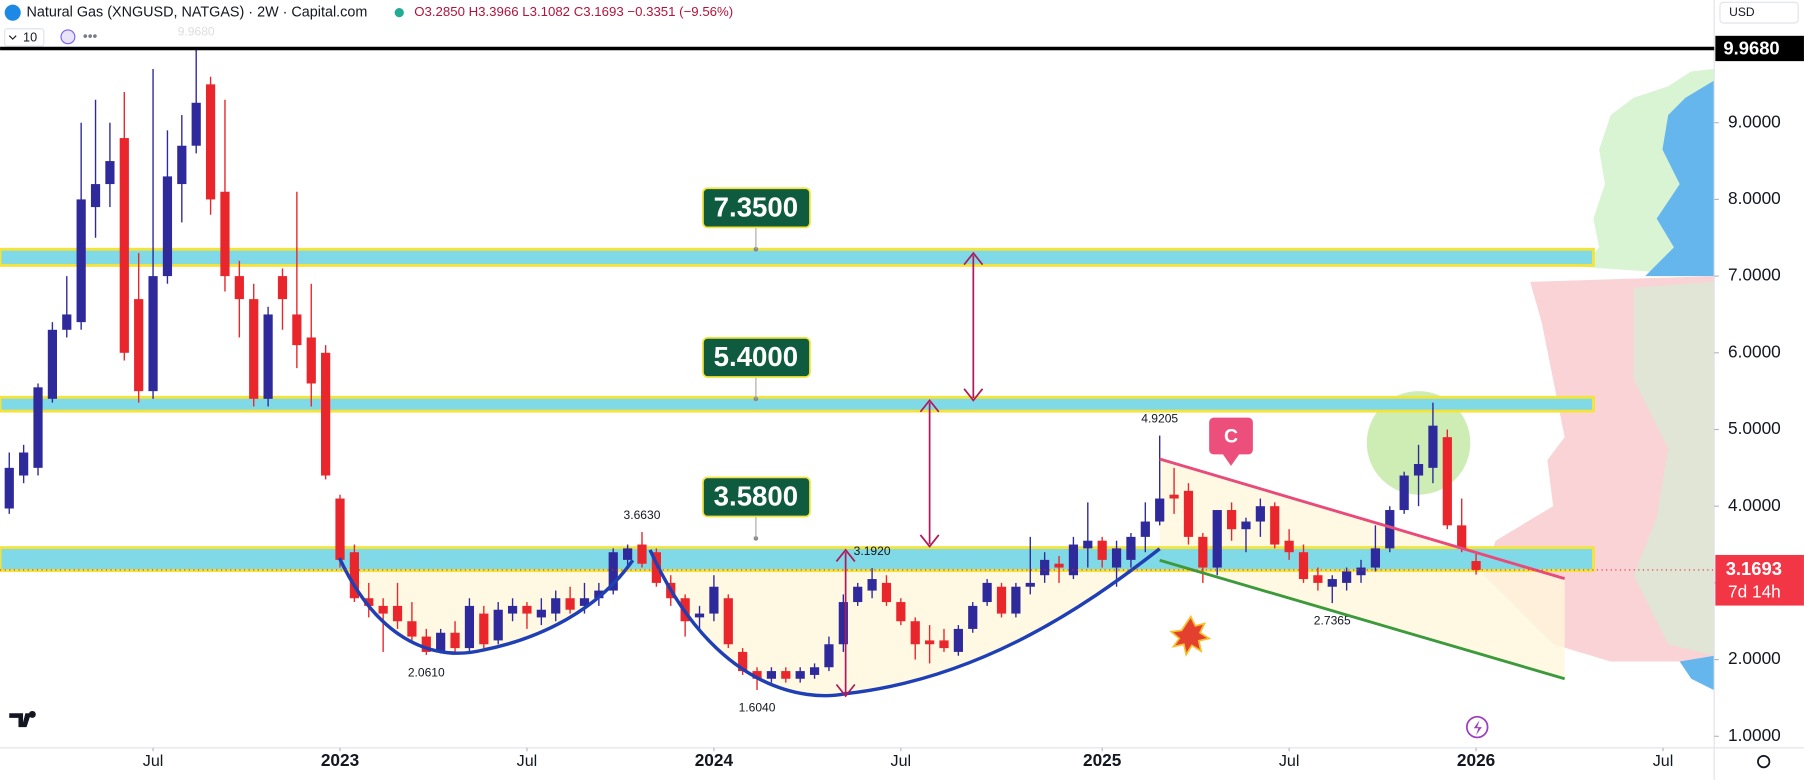  Describe the element at coordinates (1697, 673) in the screenshot. I see `volume-profile-low` at that location.